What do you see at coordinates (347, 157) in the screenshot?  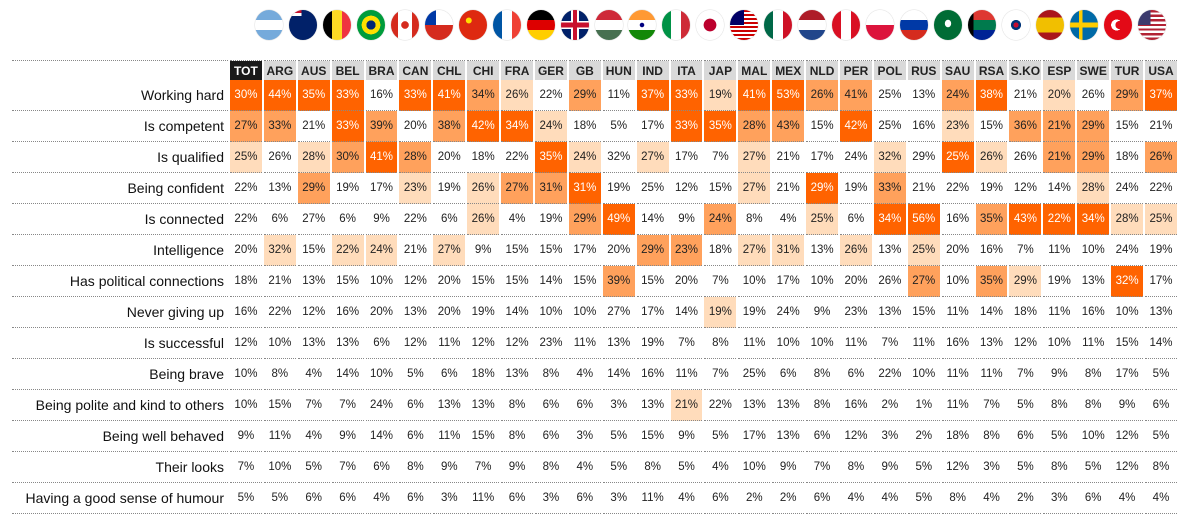 I see `heatmap-cell: 30%` at bounding box center [347, 157].